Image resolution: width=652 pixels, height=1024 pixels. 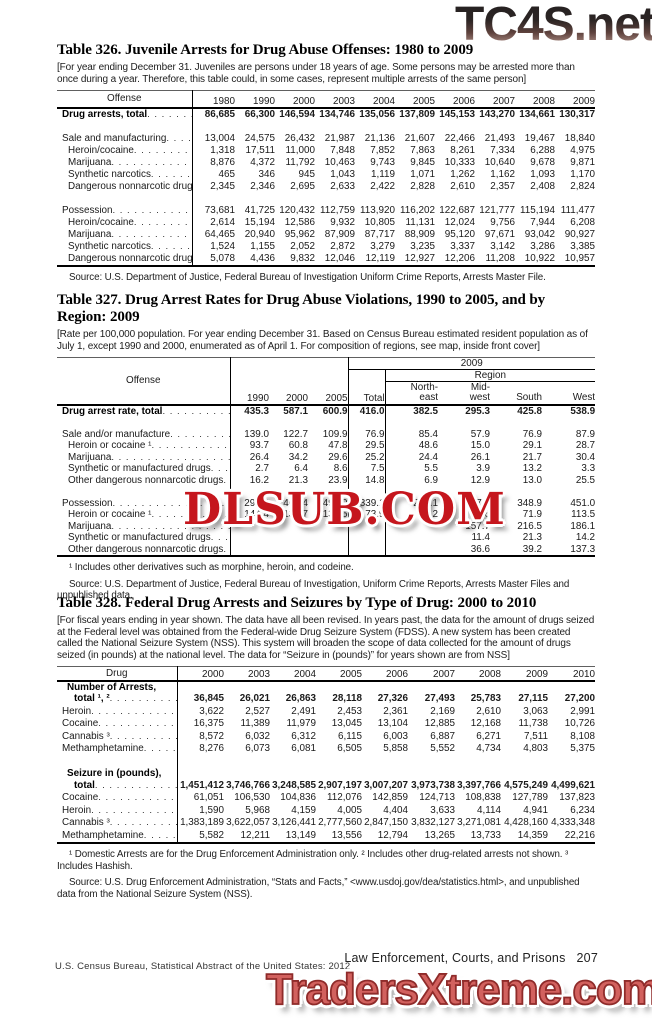 What do you see at coordinates (585, 434) in the screenshot?
I see `value-cell: 87.9` at bounding box center [585, 434].